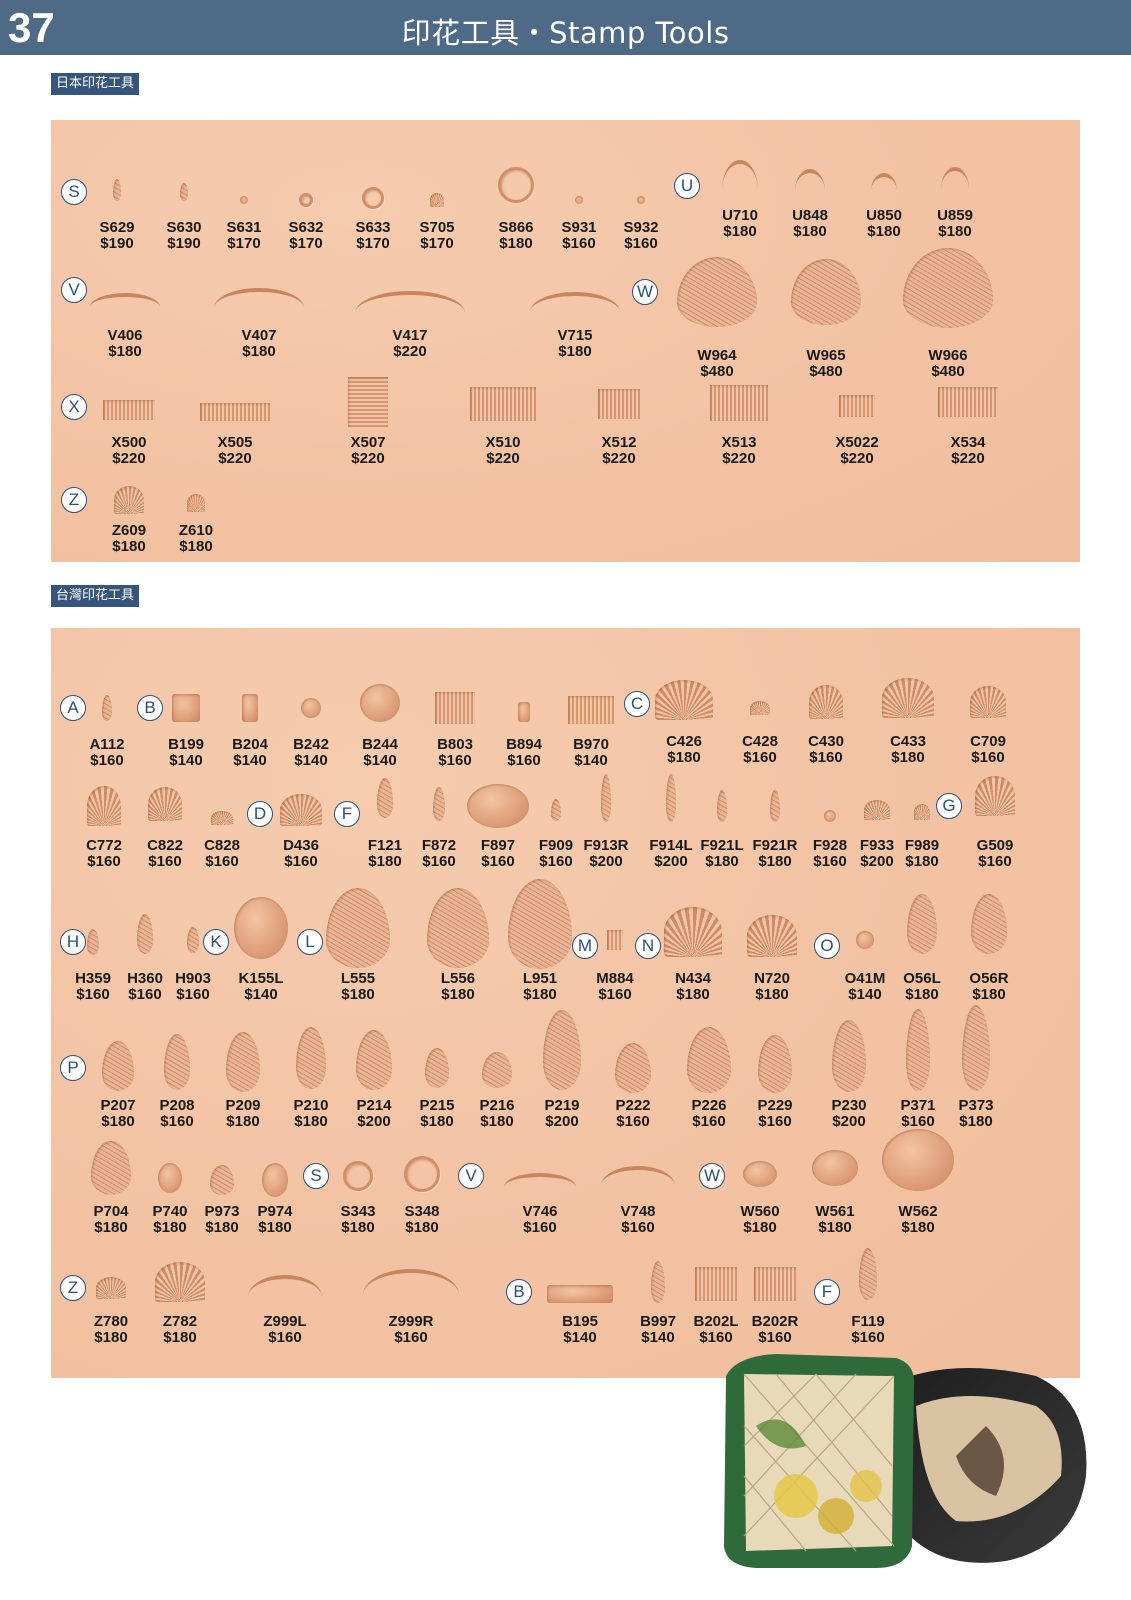  I want to click on stamp-code: F913R, so click(606, 845).